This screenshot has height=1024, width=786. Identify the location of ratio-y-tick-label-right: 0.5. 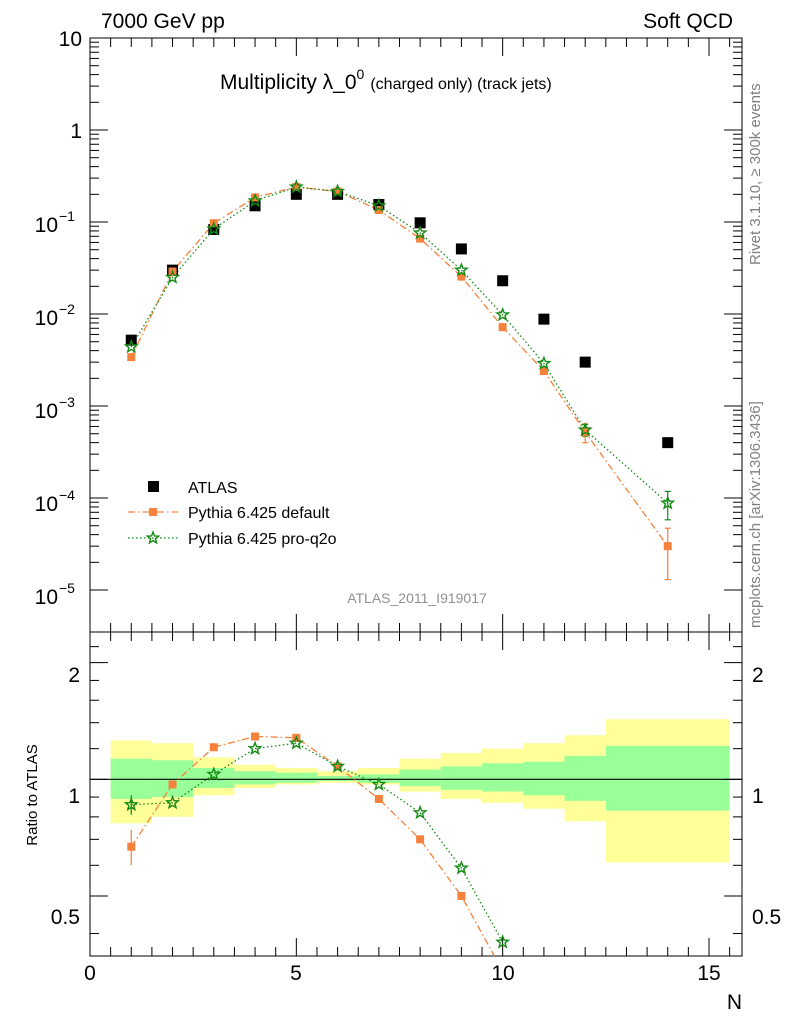
(766, 917).